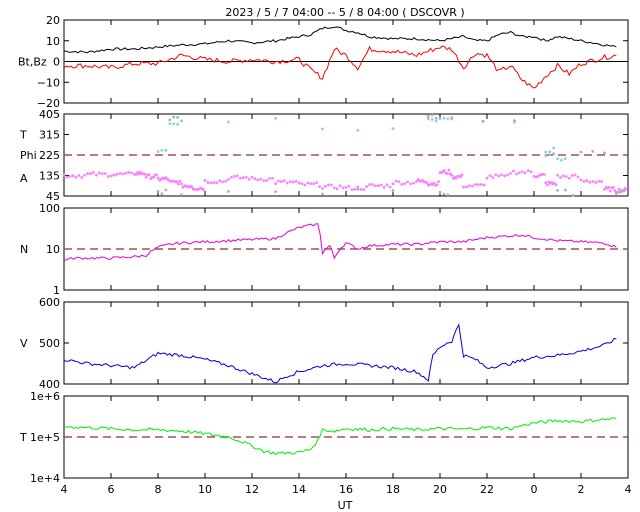 This screenshot has width=640, height=512. Describe the element at coordinates (158, 489) in the screenshot. I see `x-tick-label: 8` at that location.